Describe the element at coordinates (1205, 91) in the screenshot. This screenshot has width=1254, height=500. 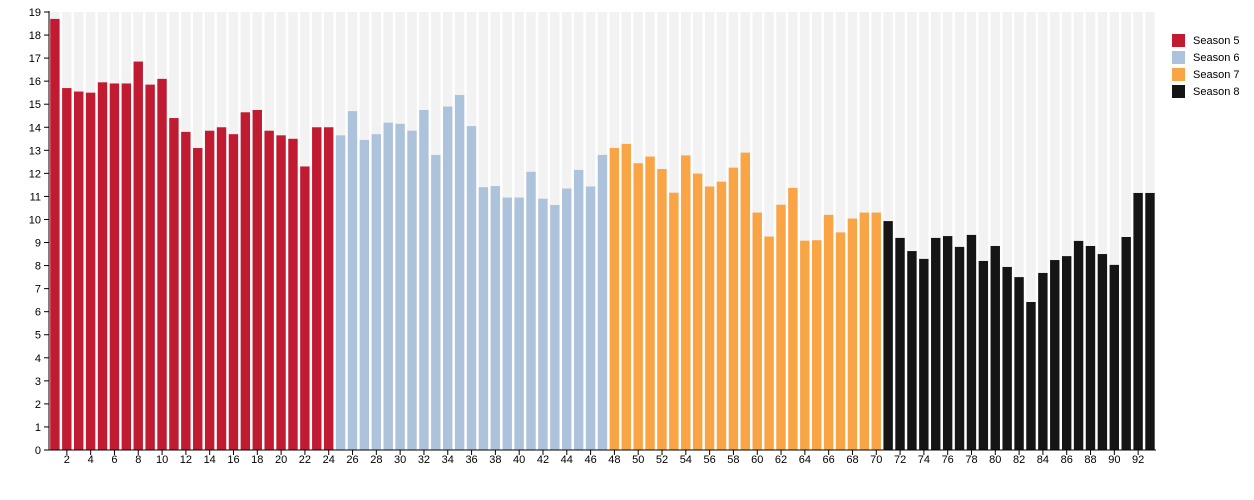
I see `legend-item-season-8: Season 8` at that location.